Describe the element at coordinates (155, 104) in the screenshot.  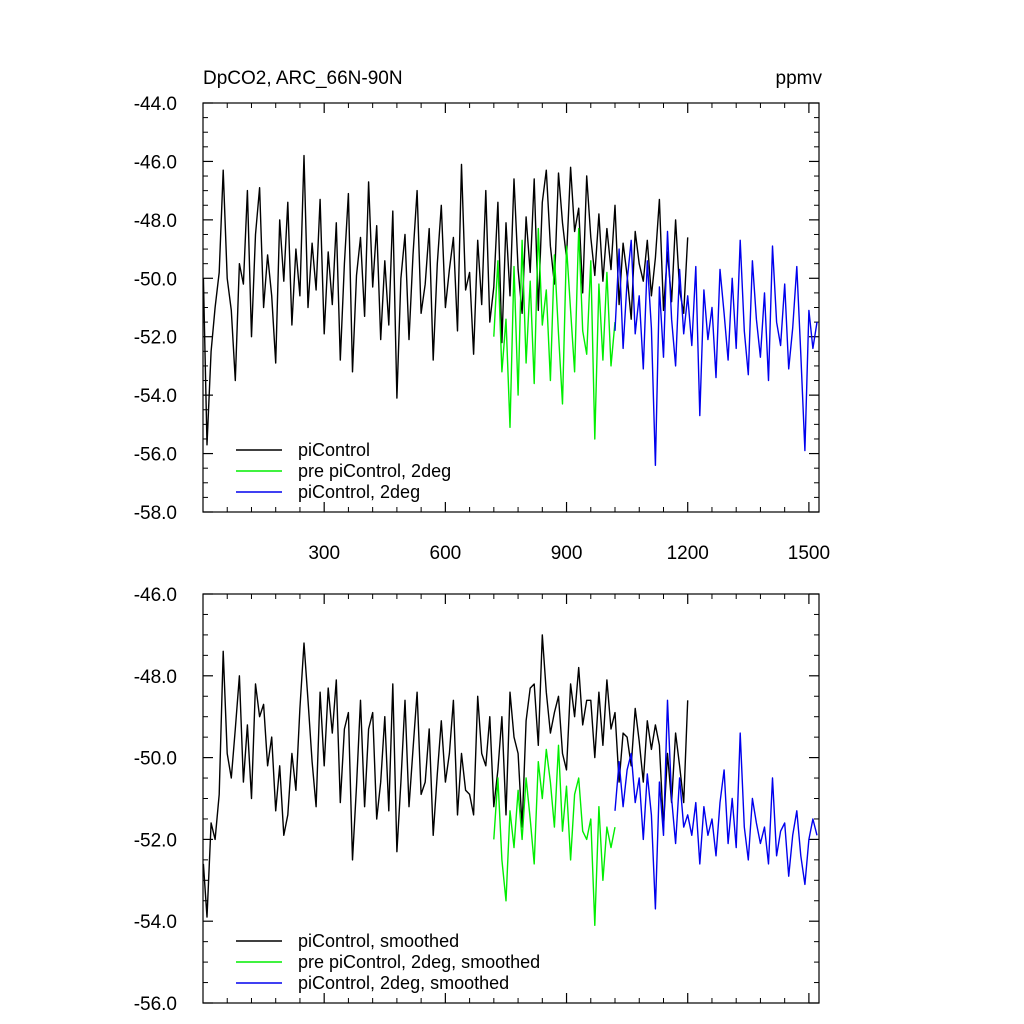
I see `y-tick-label: -44.0` at that location.